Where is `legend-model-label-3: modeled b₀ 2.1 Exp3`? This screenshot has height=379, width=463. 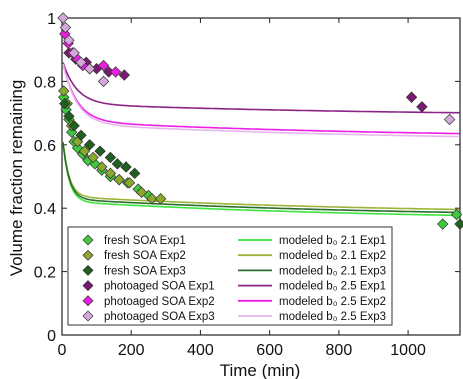
legend-model-label-3: modeled b₀ 2.1 Exp3 is located at coordinates (332, 271).